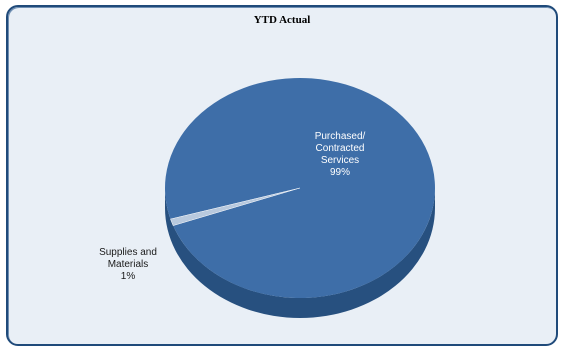  Describe the element at coordinates (235, 206) in the screenshot. I see `pie-slice` at that location.